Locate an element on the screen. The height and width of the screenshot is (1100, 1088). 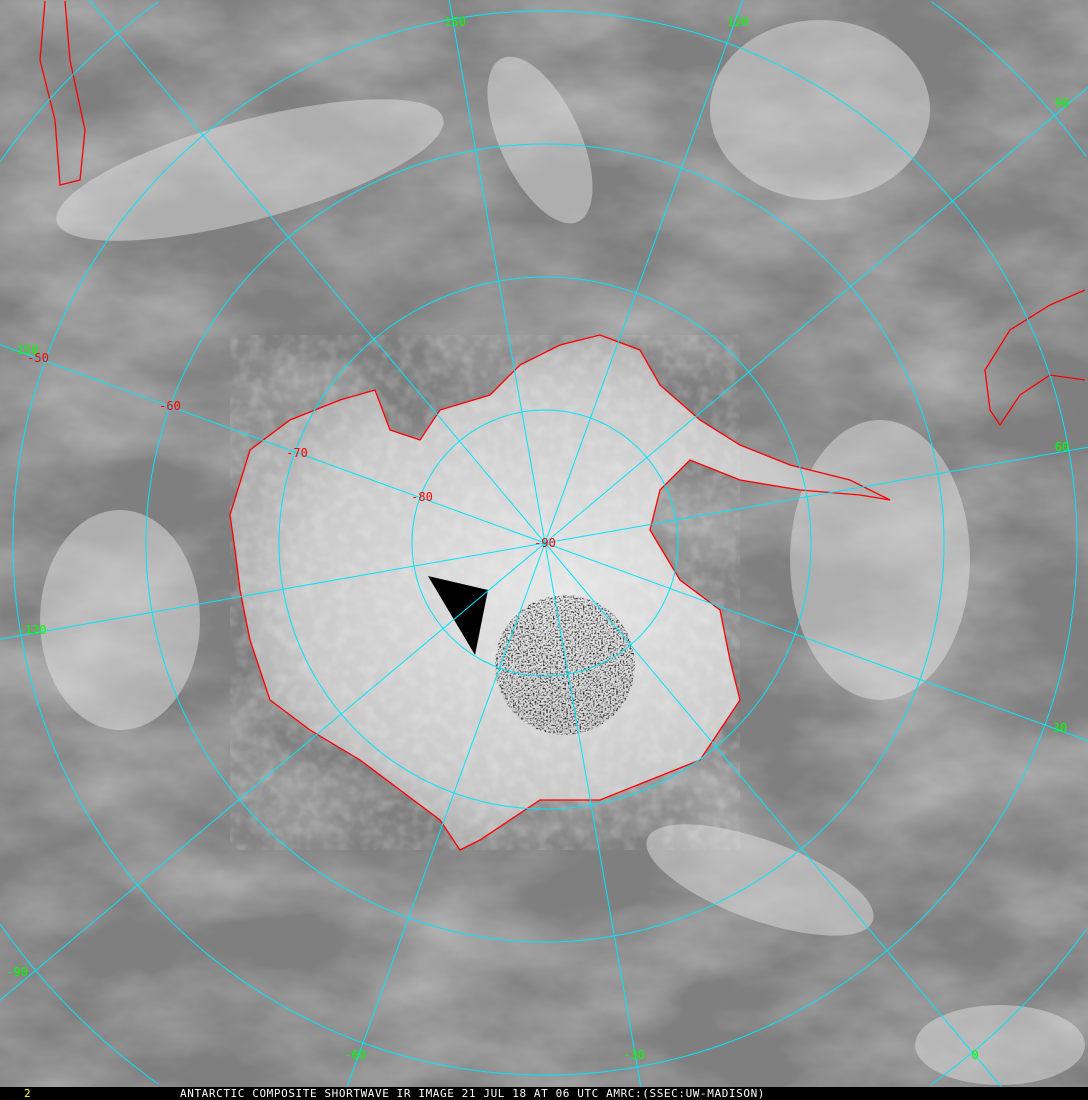
longitude-label: -150 is located at coordinates (24, 350).